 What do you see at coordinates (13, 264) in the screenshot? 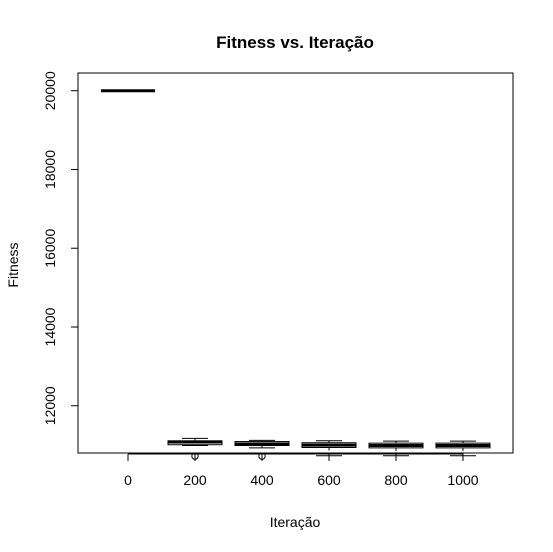
I see `y-axis-label: Fitness` at bounding box center [13, 264].